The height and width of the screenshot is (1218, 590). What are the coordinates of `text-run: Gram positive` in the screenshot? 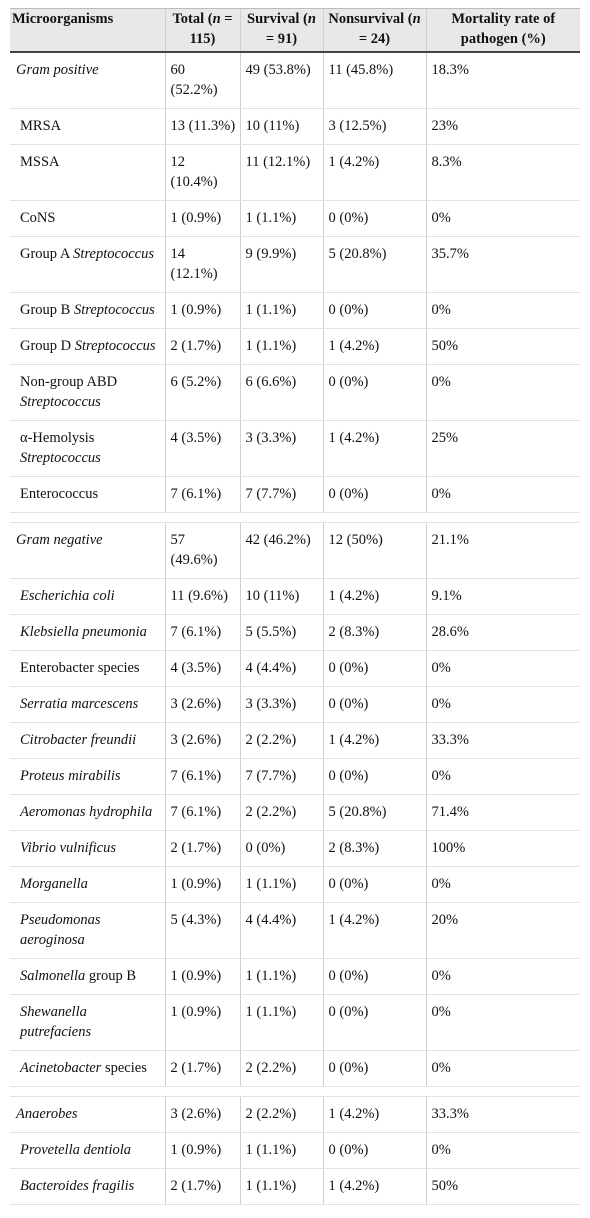 It's located at (57, 70).